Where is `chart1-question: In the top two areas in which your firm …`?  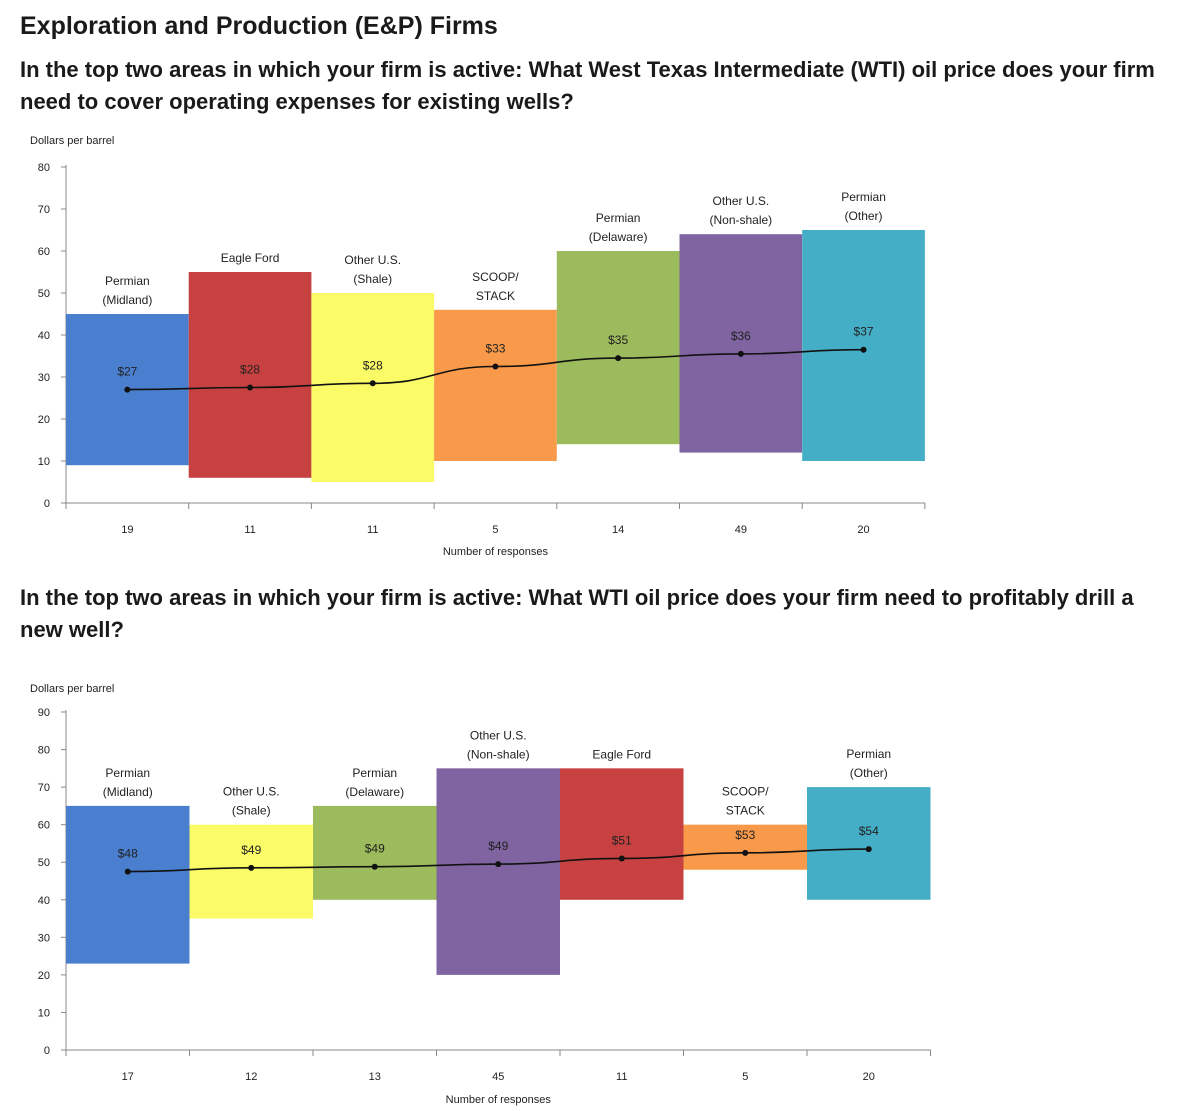 chart1-question: In the top two areas in which your firm … is located at coordinates (587, 85).